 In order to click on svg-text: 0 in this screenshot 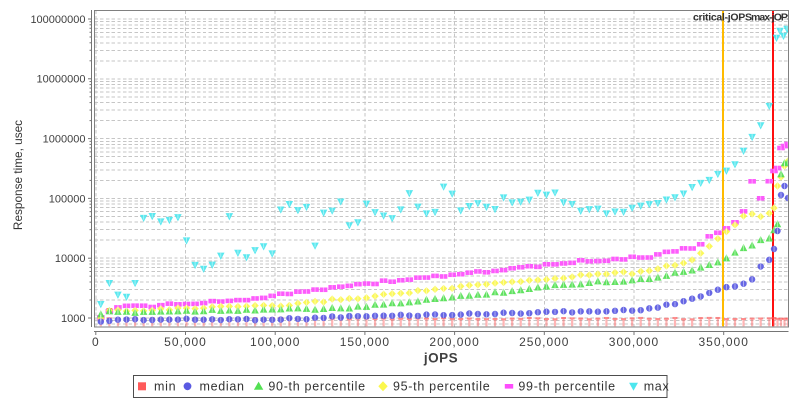, I will do `click(96, 342)`.